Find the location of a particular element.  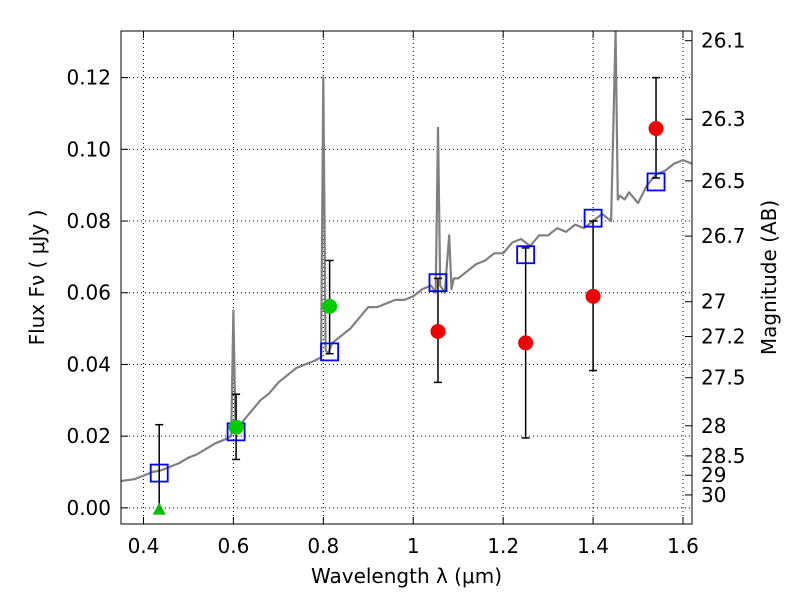

x-tick-label: 1.6 is located at coordinates (683, 546).